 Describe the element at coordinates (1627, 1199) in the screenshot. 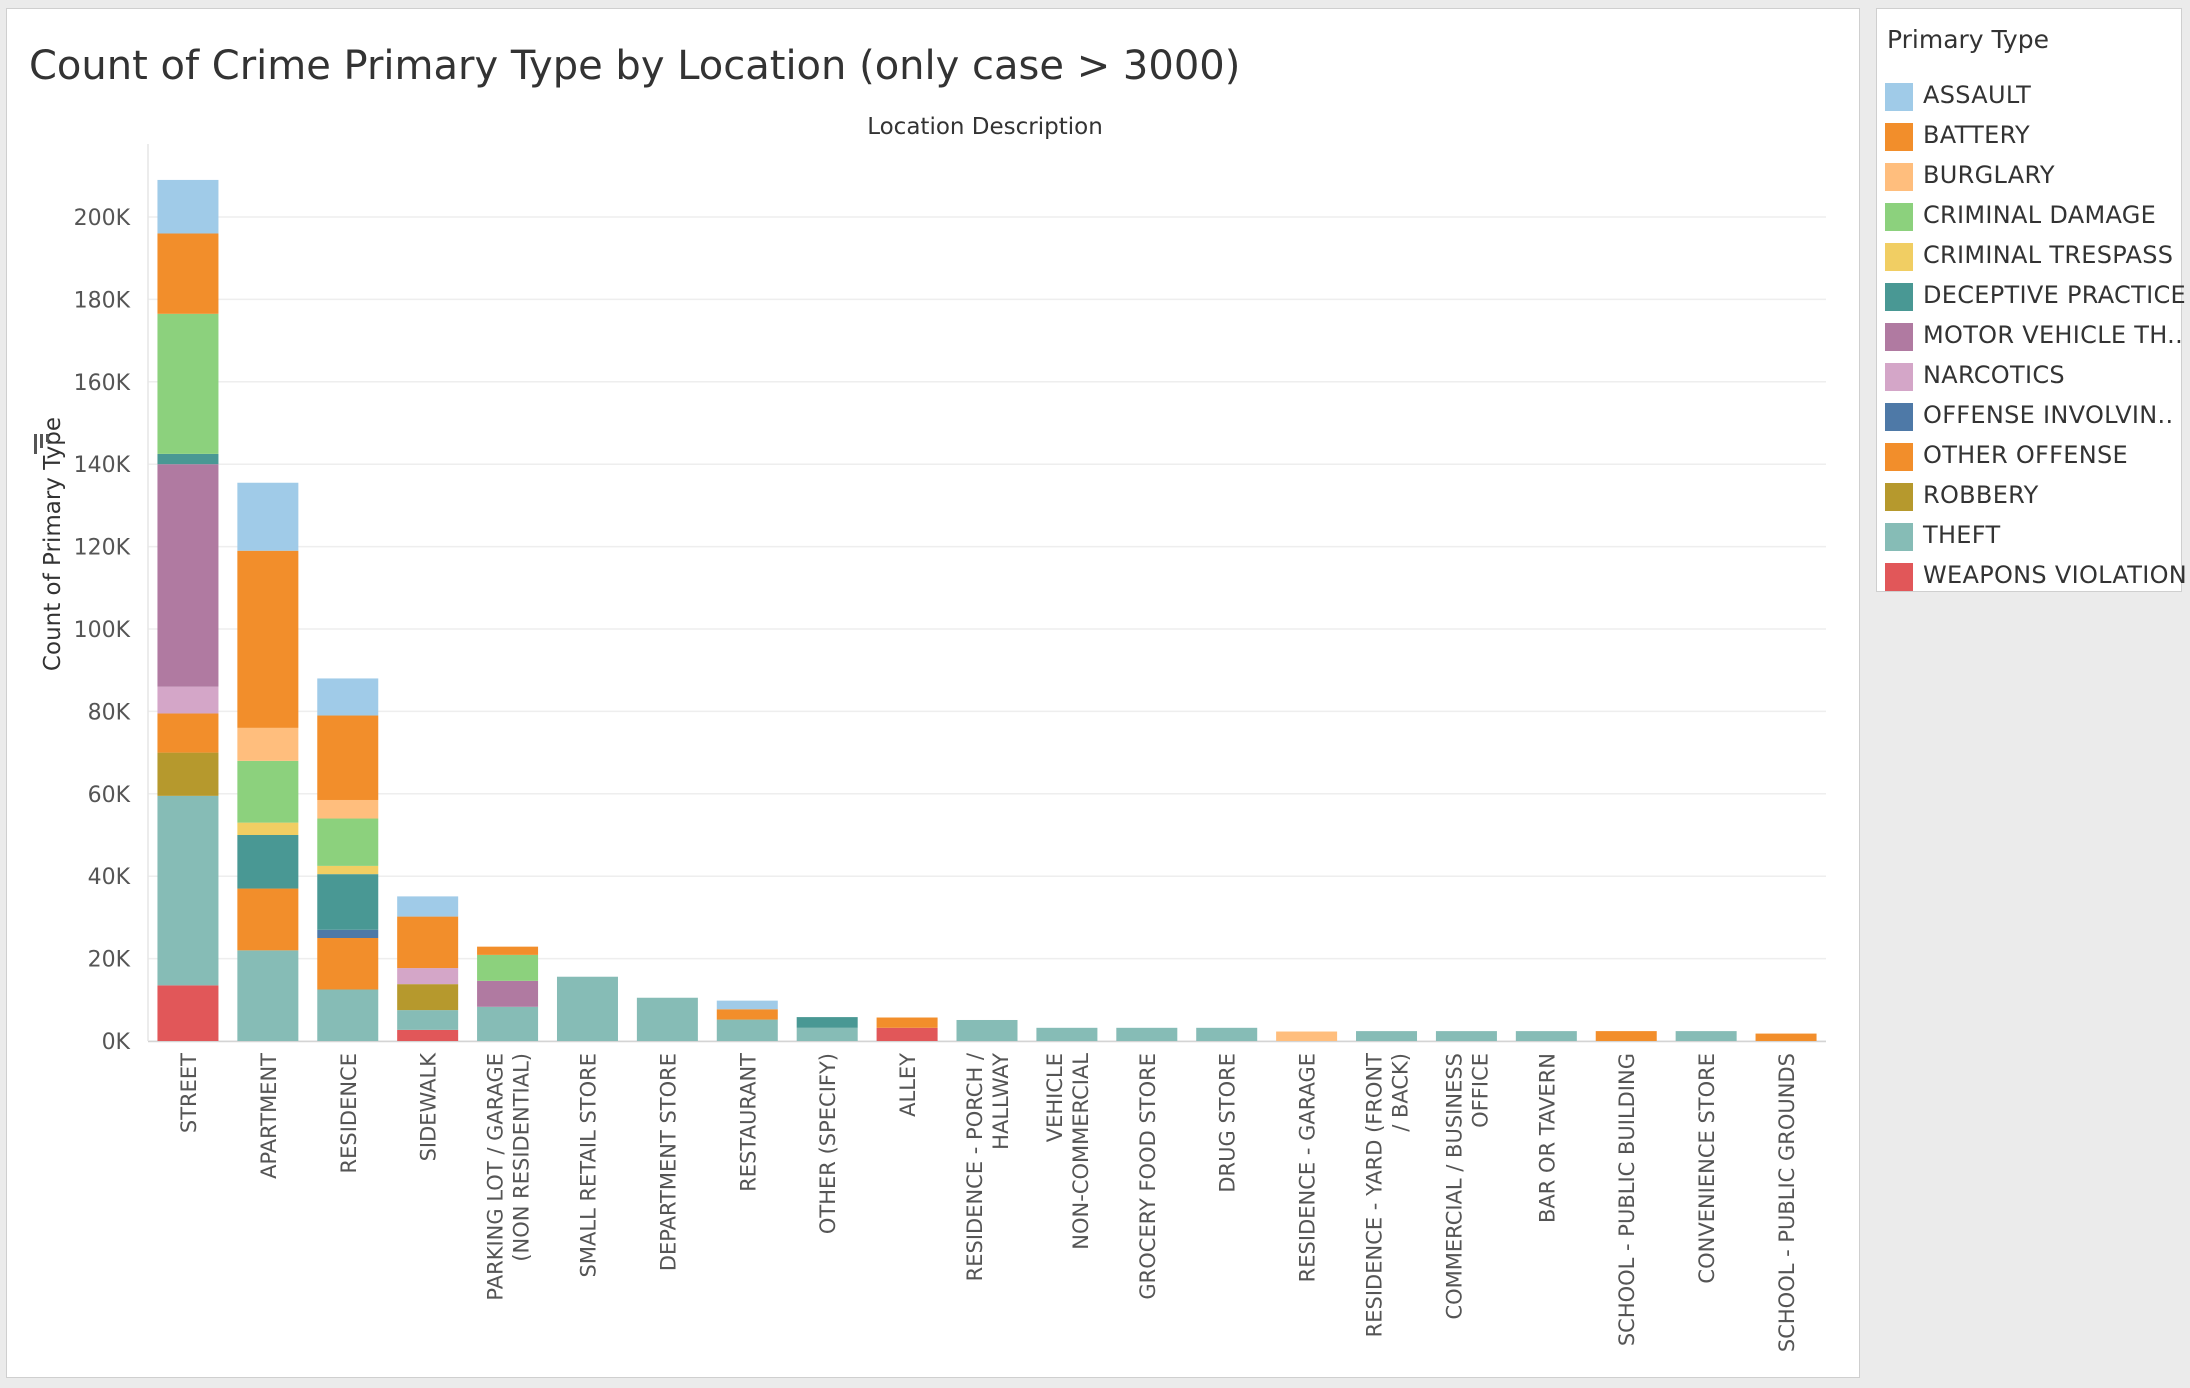

I see `x-tick-label-line: SCHOOL - PUBLIC BUILDING` at that location.